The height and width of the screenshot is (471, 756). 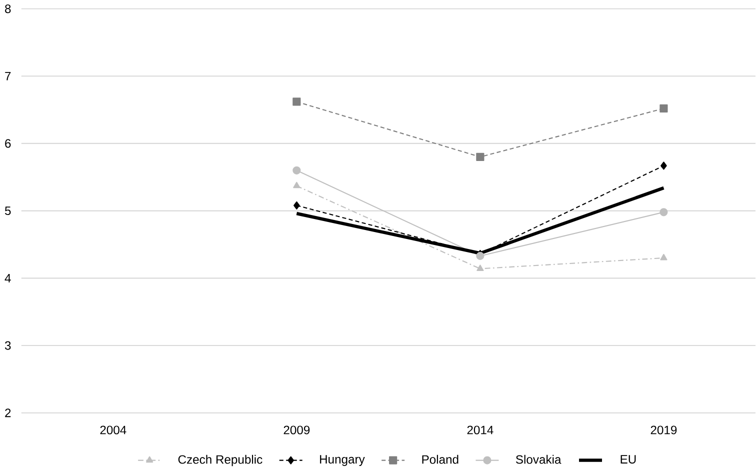 I want to click on x-tick-label: 2019, so click(x=663, y=430).